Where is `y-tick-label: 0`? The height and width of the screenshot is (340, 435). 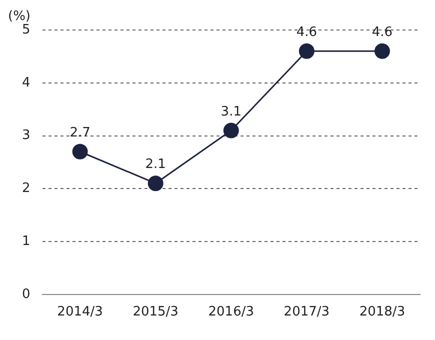
y-tick-label: 0 is located at coordinates (26, 294).